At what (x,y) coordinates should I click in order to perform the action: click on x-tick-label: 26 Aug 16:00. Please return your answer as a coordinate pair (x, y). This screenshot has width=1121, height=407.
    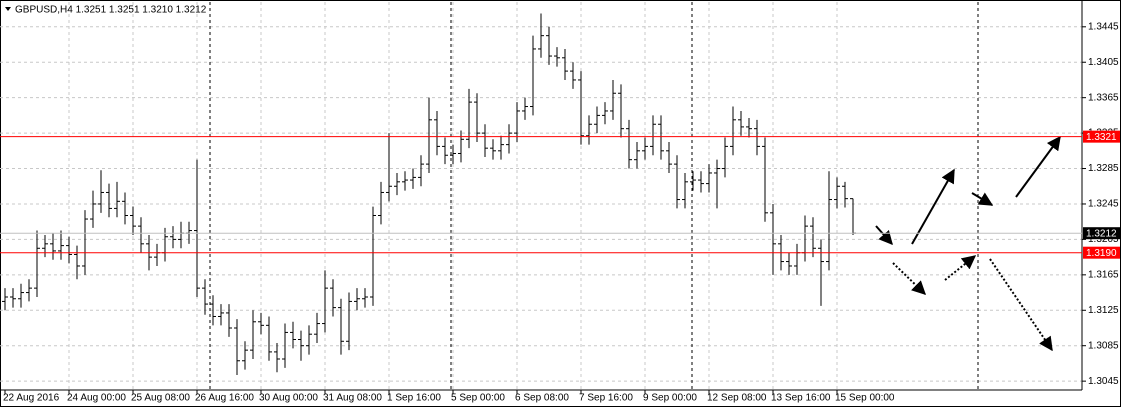
    Looking at the image, I should click on (224, 398).